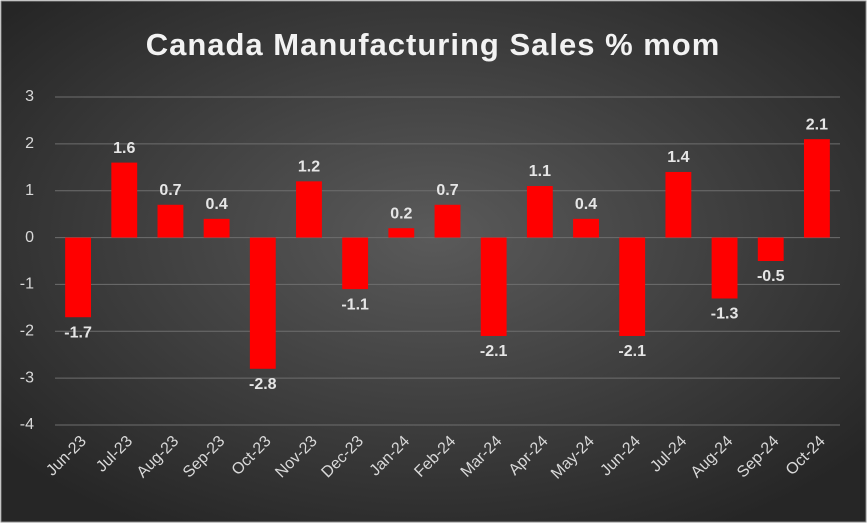 Image resolution: width=867 pixels, height=523 pixels. What do you see at coordinates (27, 377) in the screenshot?
I see `y-tick-label: -3` at bounding box center [27, 377].